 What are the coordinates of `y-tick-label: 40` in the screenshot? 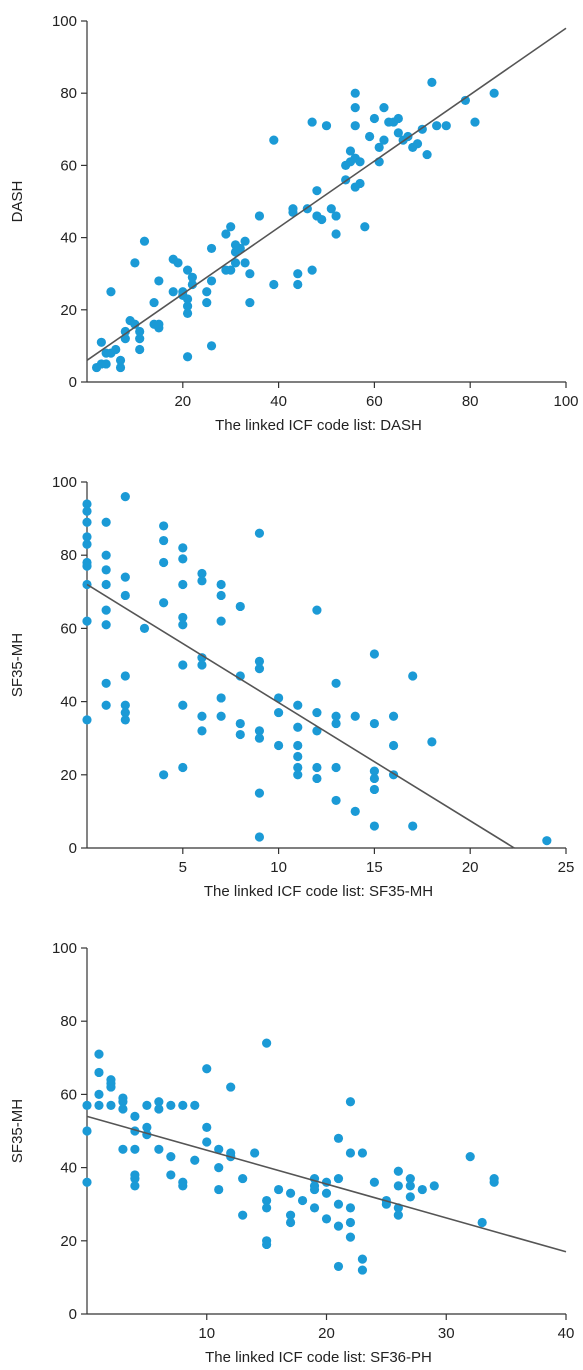 It's located at (68, 1168).